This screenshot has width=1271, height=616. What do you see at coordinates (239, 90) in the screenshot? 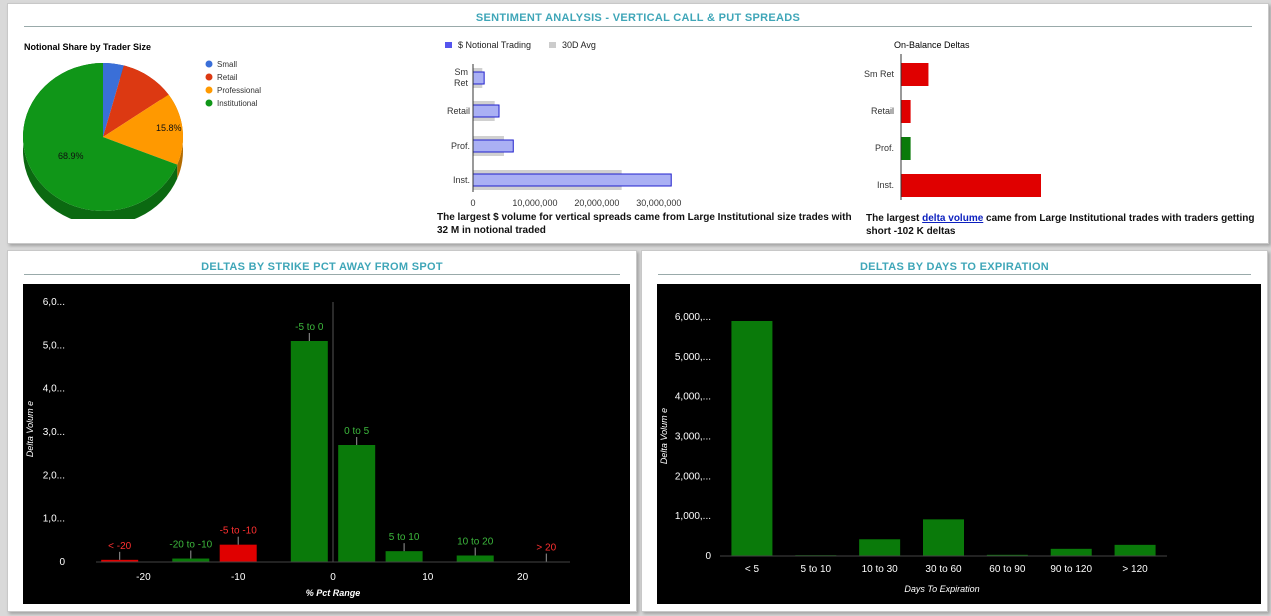
I see `legend-label-professional: Professional` at bounding box center [239, 90].